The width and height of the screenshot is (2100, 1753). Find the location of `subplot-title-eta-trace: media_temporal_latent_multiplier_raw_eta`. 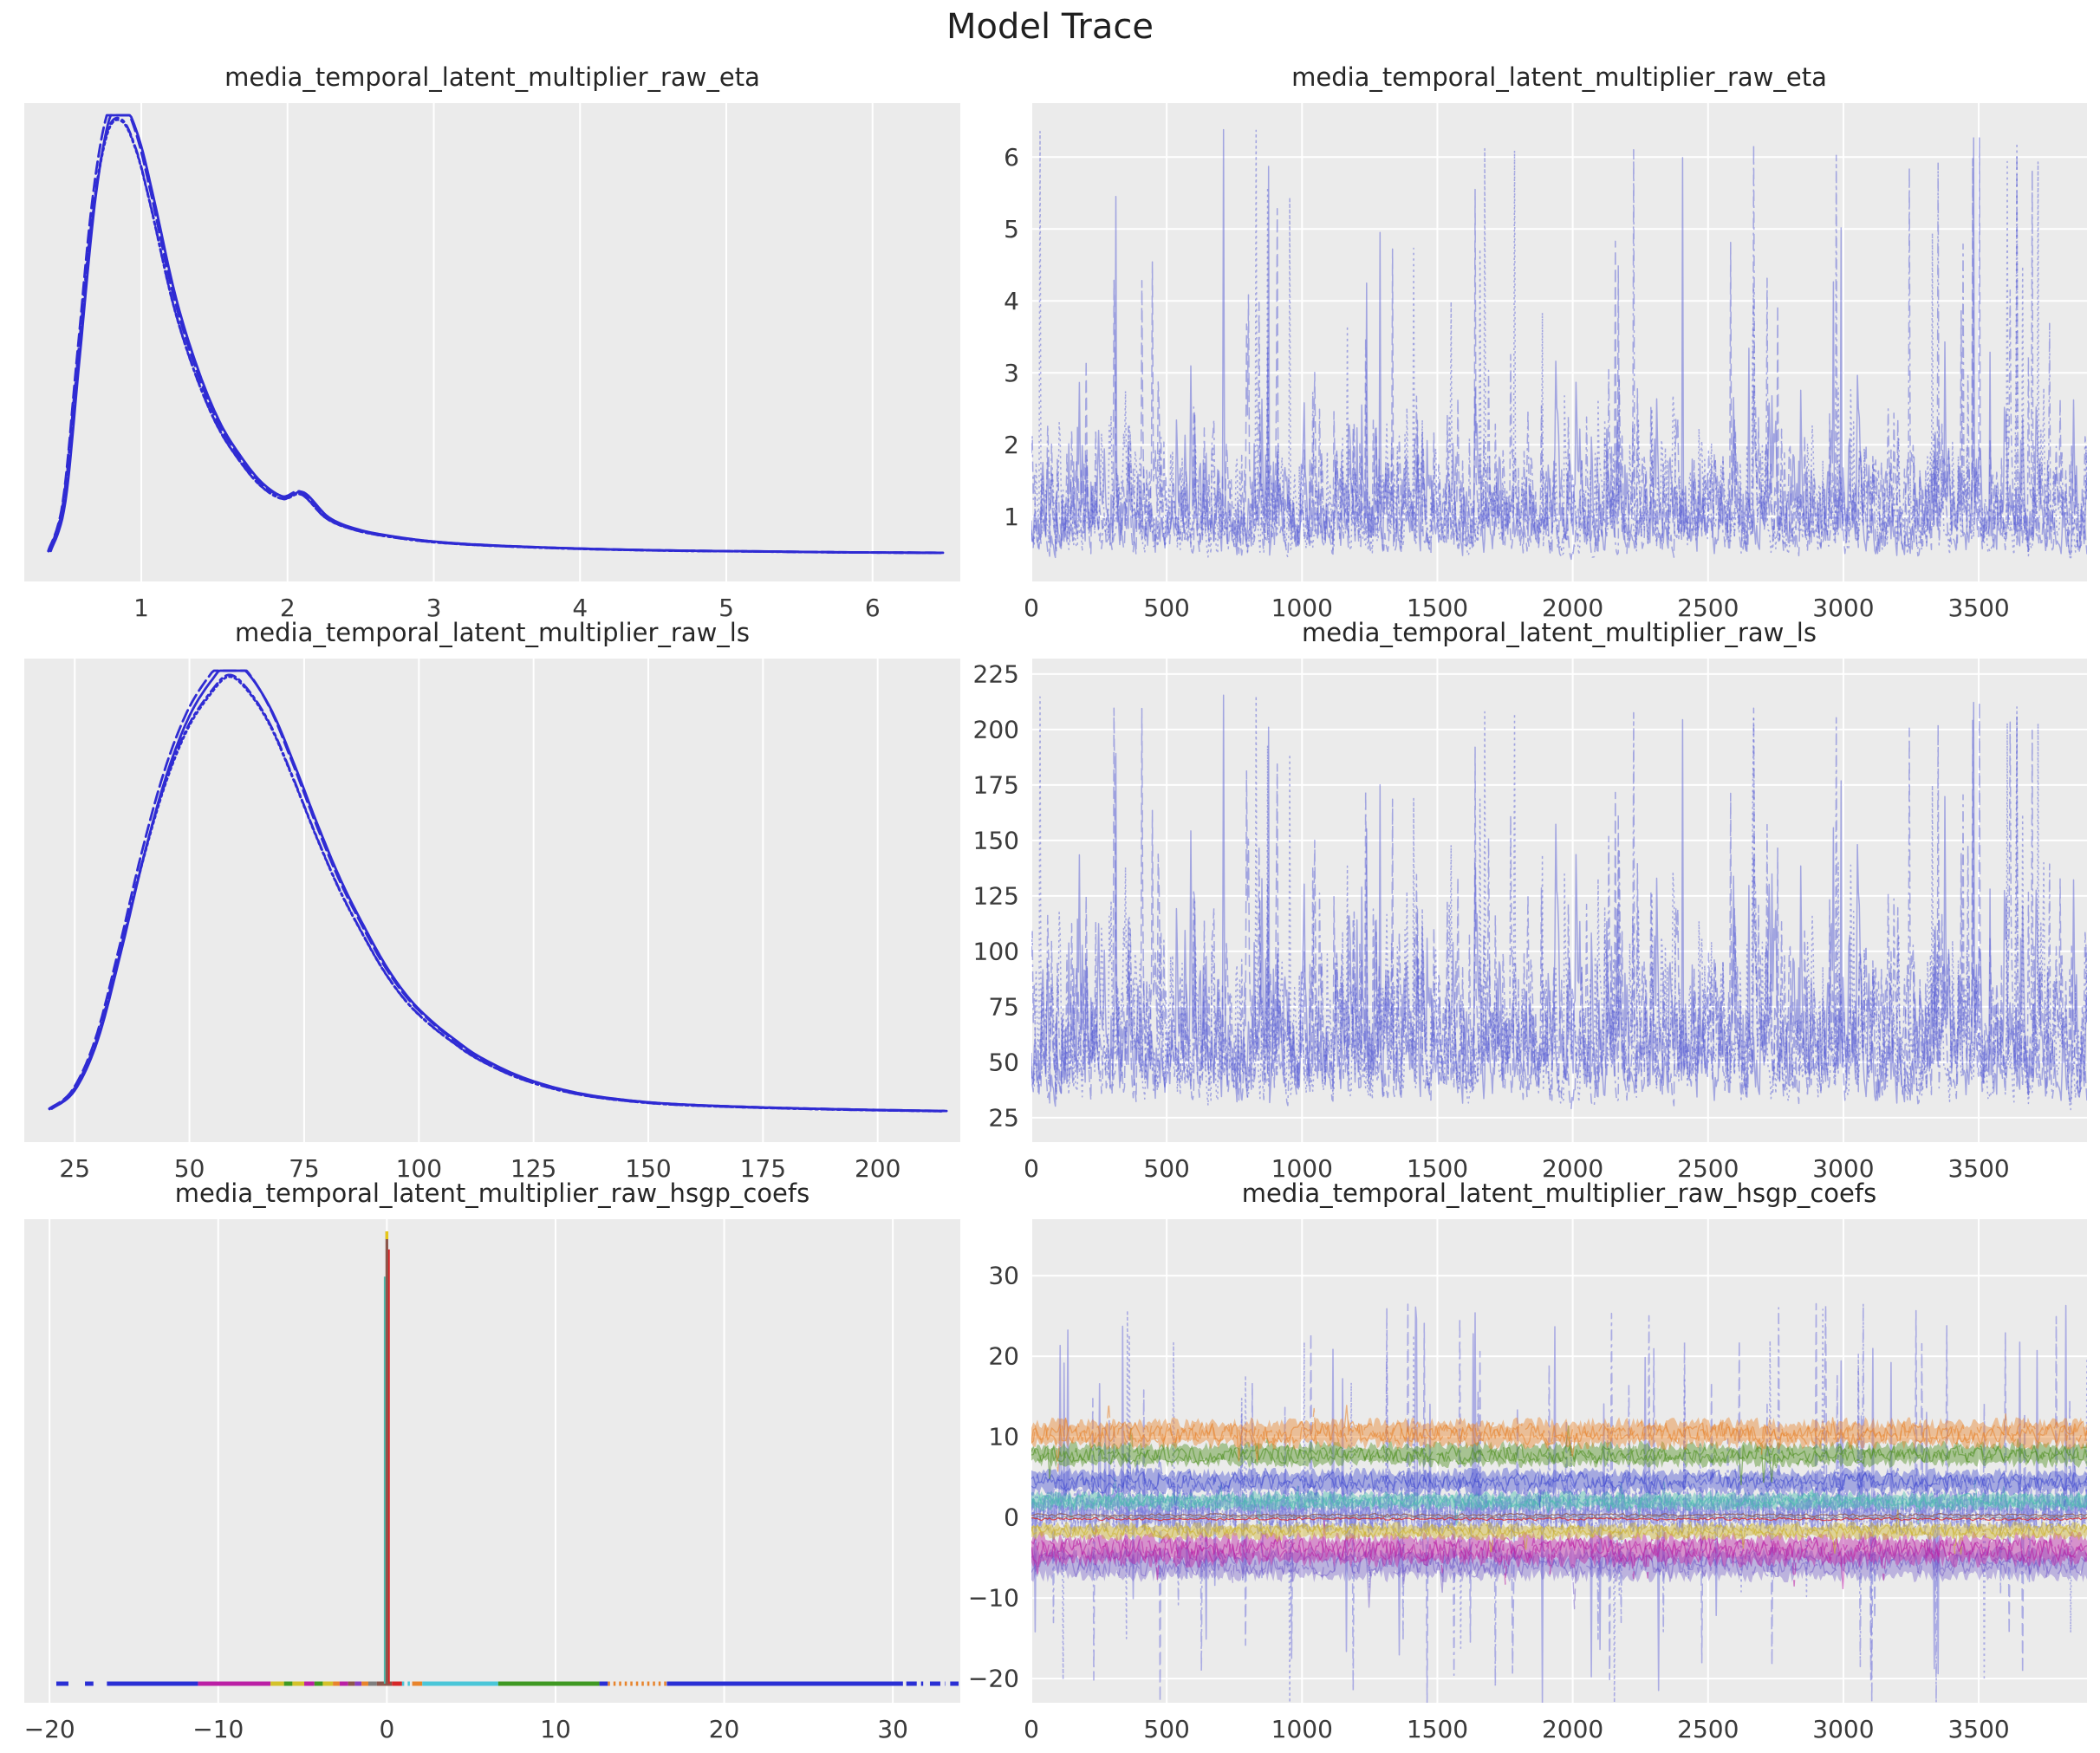

subplot-title-eta-trace: media_temporal_latent_multiplier_raw_eta is located at coordinates (1559, 77).